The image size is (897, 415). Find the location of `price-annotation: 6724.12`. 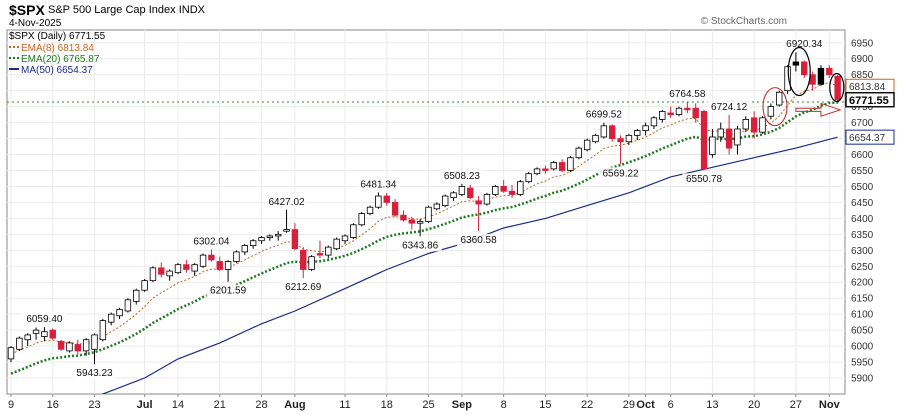

price-annotation: 6724.12 is located at coordinates (729, 107).